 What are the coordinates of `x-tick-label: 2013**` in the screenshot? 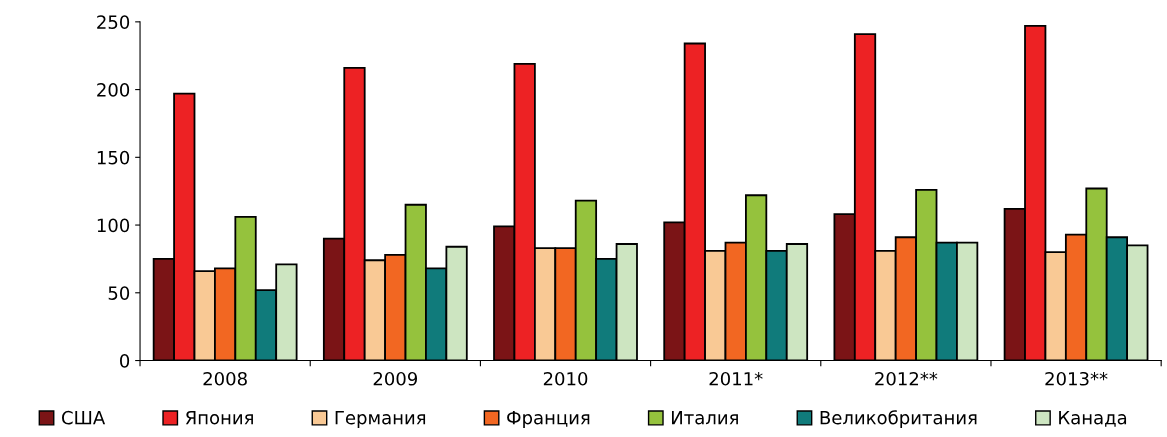 It's located at (1076, 378).